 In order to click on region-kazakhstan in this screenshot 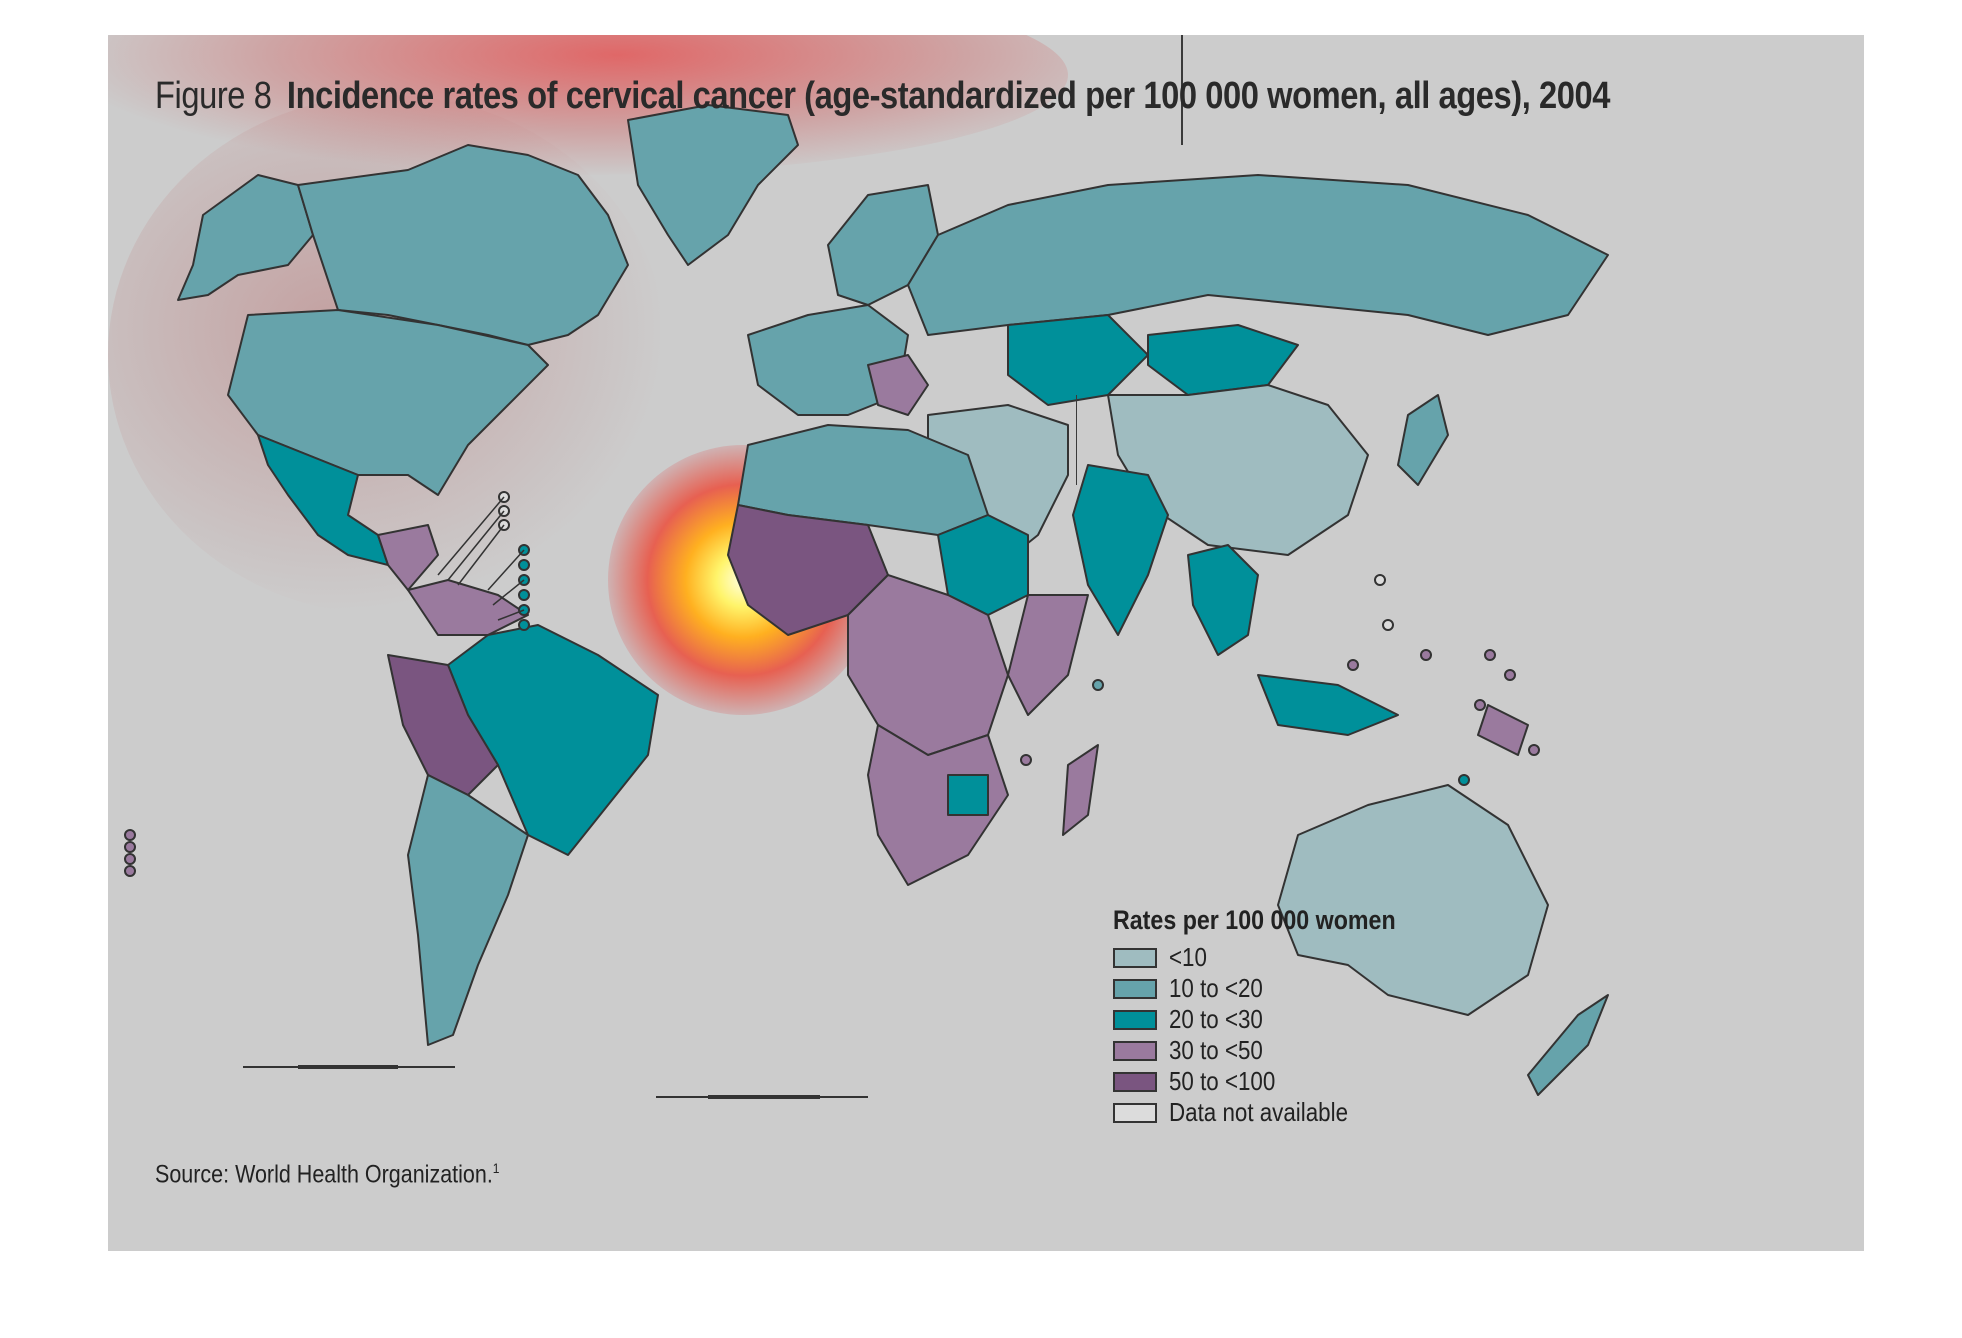, I will do `click(1078, 360)`.